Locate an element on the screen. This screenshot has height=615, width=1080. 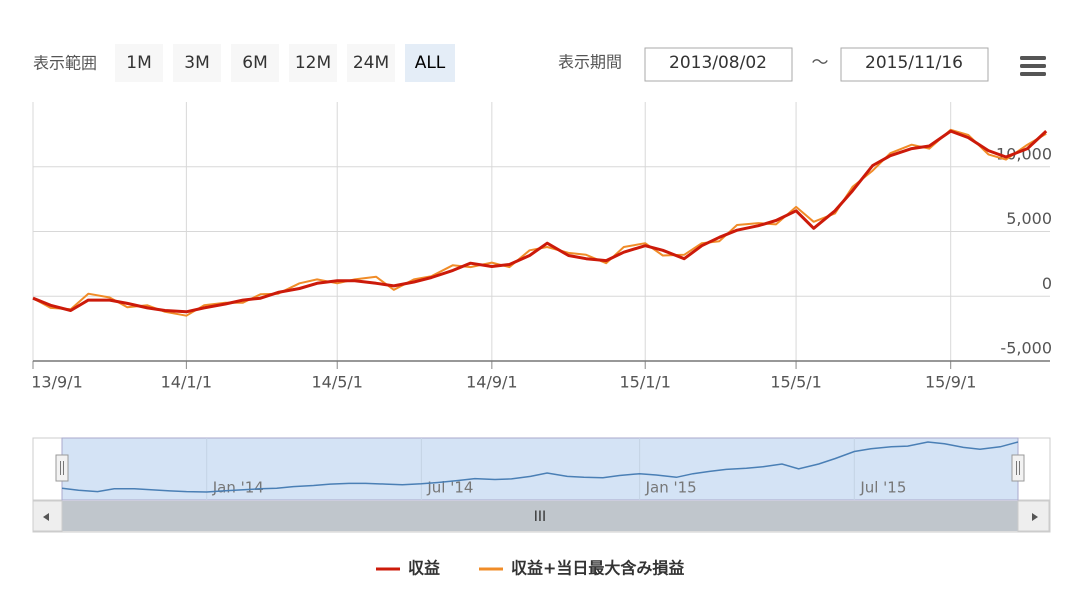
x-tick-label: 14/5/1 is located at coordinates (337, 382).